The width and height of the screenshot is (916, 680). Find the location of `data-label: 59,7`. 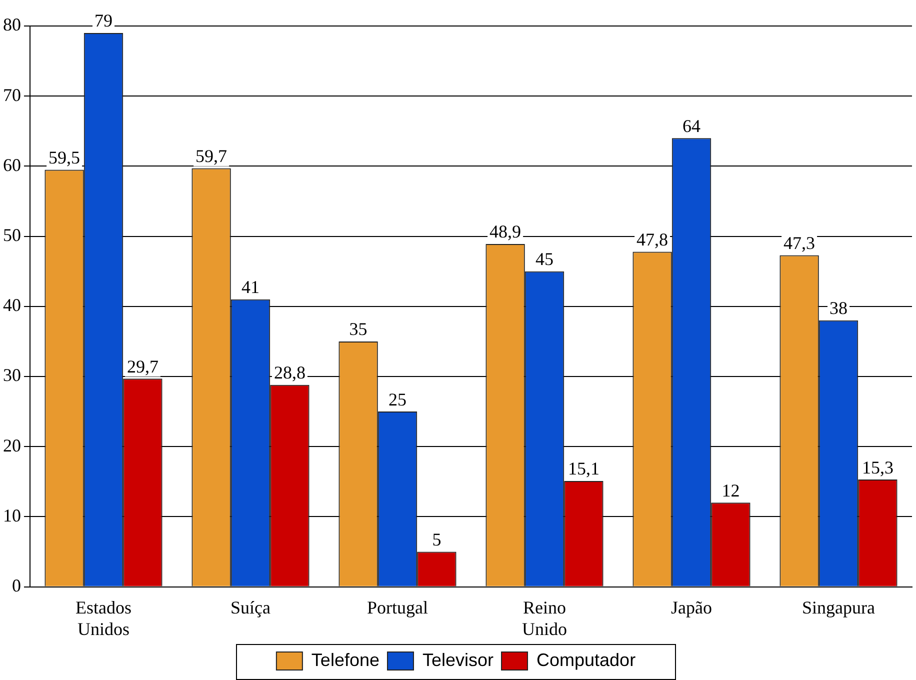

data-label: 59,7 is located at coordinates (212, 156).